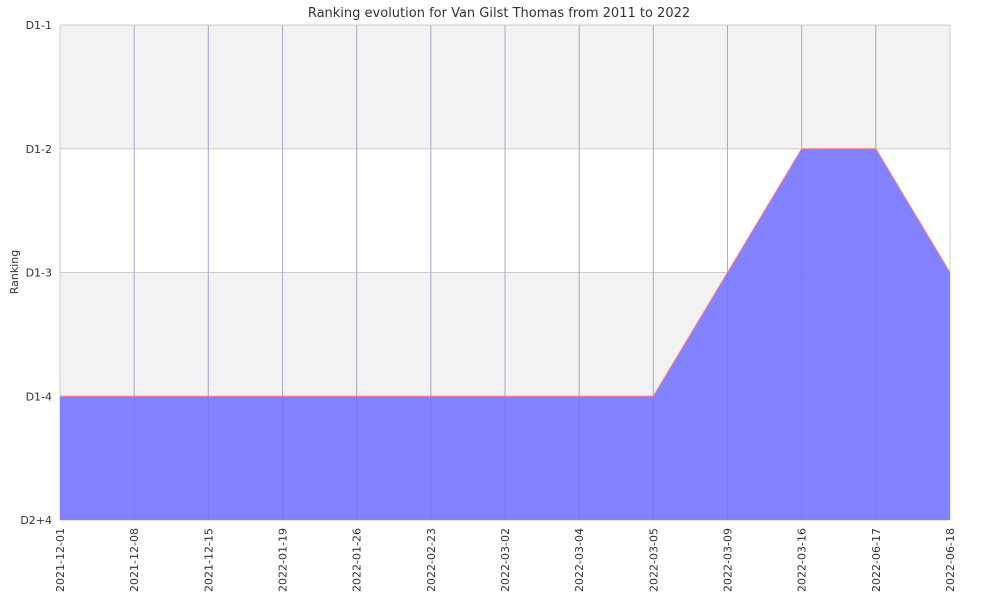  I want to click on y-tick-label-2: D1-3, so click(39, 273).